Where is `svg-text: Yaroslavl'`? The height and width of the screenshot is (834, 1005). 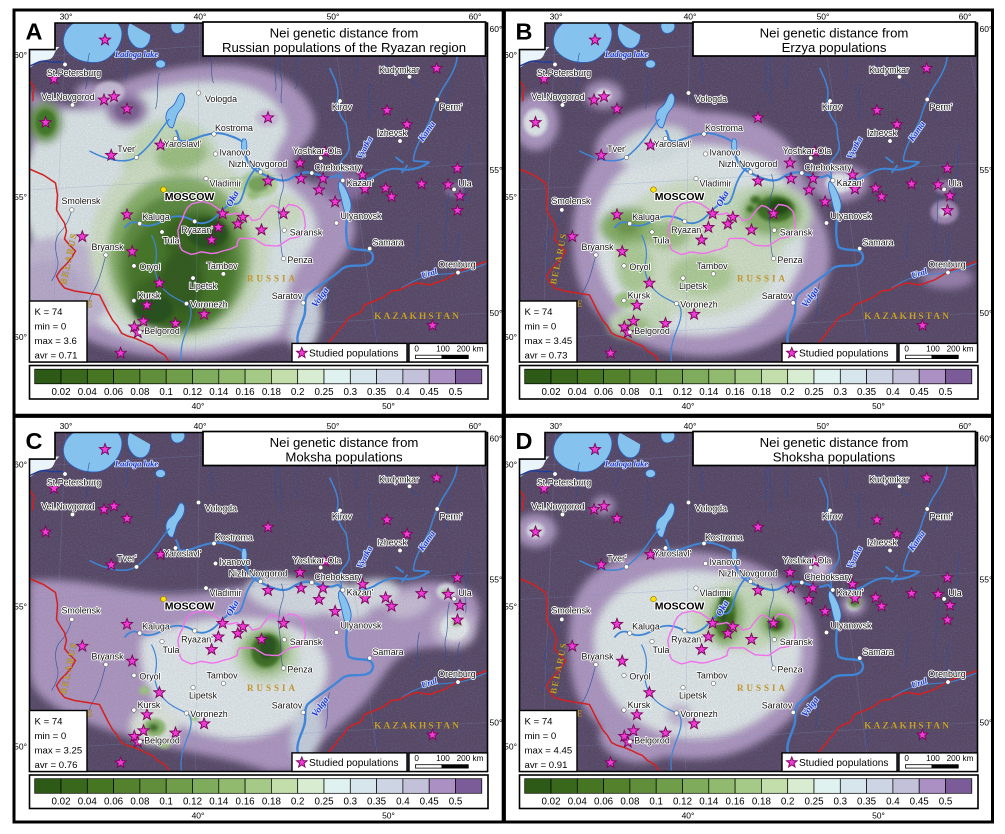
svg-text: Yaroslavl' is located at coordinates (183, 144).